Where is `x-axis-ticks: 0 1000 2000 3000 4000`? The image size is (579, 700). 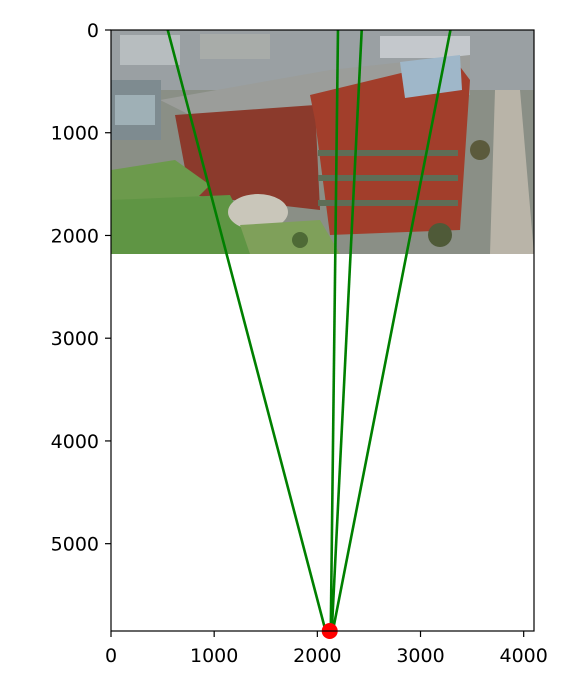 x-axis-ticks: 0 1000 2000 3000 4000 is located at coordinates (326, 649).